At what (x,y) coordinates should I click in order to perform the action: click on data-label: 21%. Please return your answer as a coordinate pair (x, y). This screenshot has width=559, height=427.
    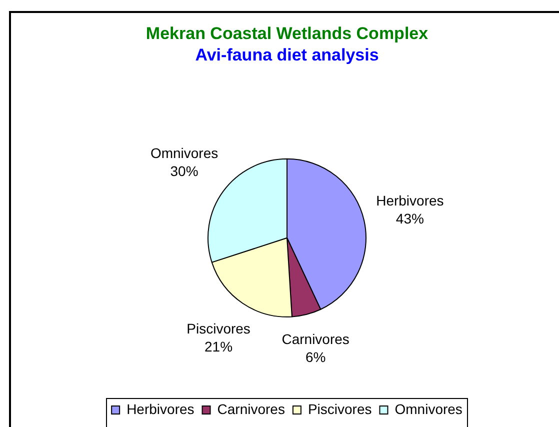
    Looking at the image, I should click on (218, 346).